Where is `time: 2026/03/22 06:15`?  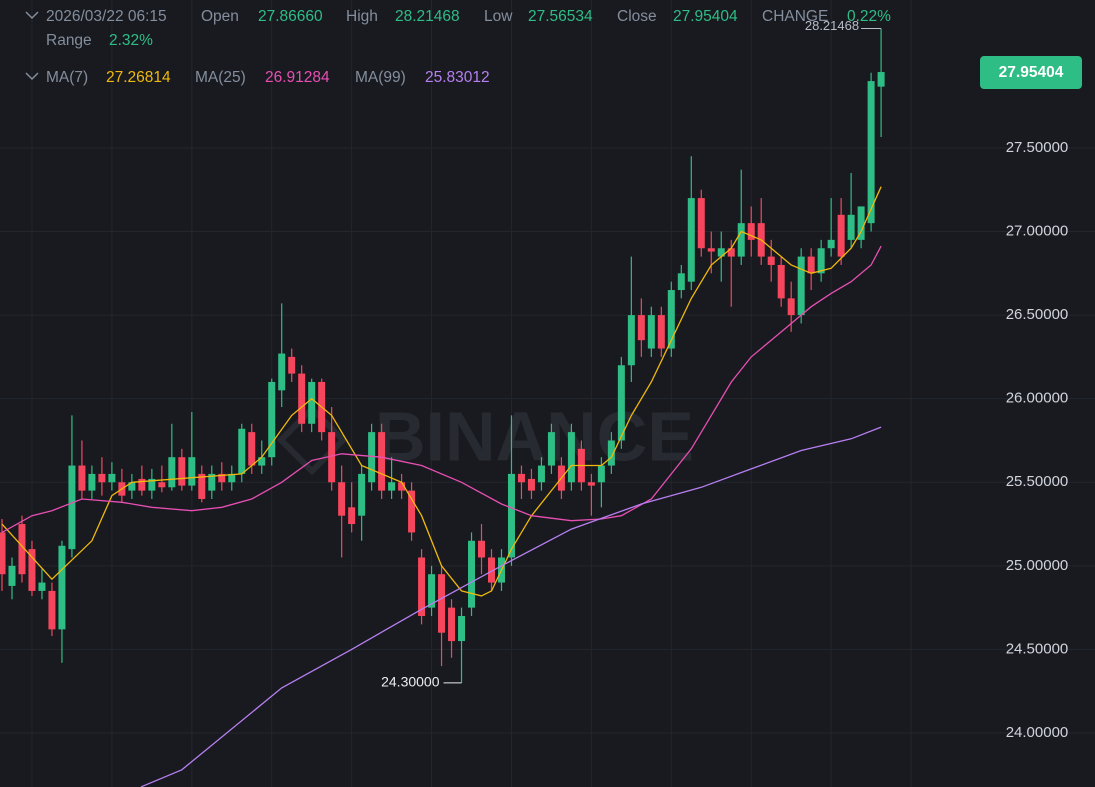
time: 2026/03/22 06:15 is located at coordinates (106, 16).